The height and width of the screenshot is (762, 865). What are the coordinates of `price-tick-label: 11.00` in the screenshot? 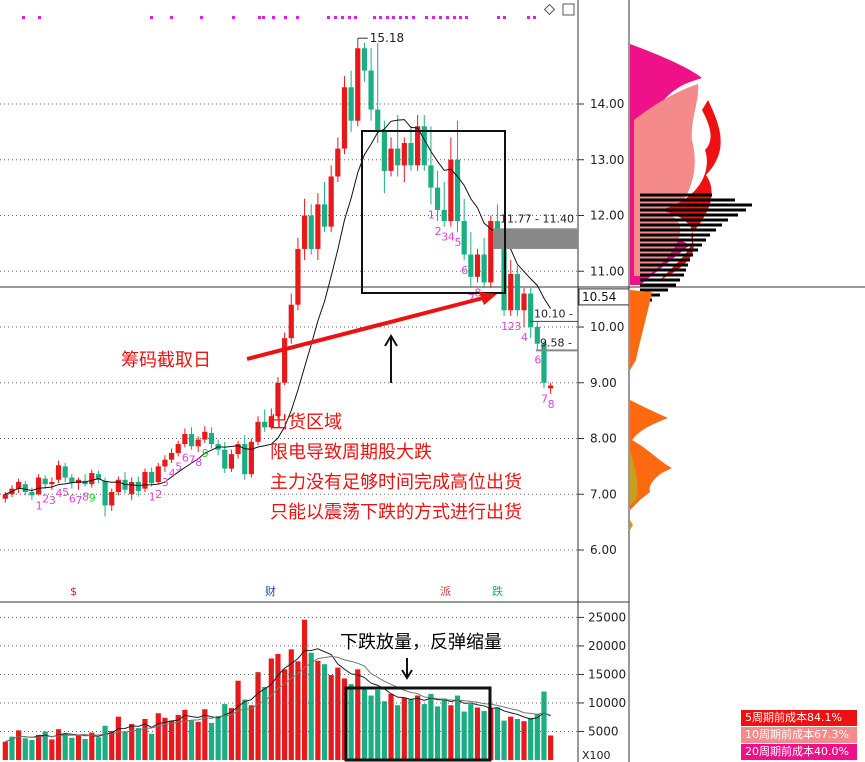 It's located at (607, 271).